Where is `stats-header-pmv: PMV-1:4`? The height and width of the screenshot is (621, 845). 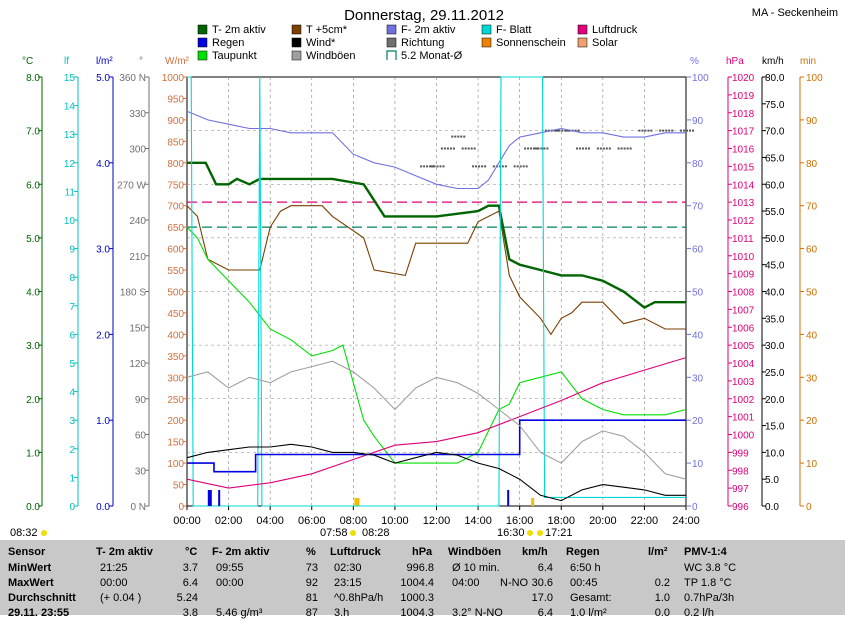
stats-header-pmv: PMV-1:4 is located at coordinates (705, 552).